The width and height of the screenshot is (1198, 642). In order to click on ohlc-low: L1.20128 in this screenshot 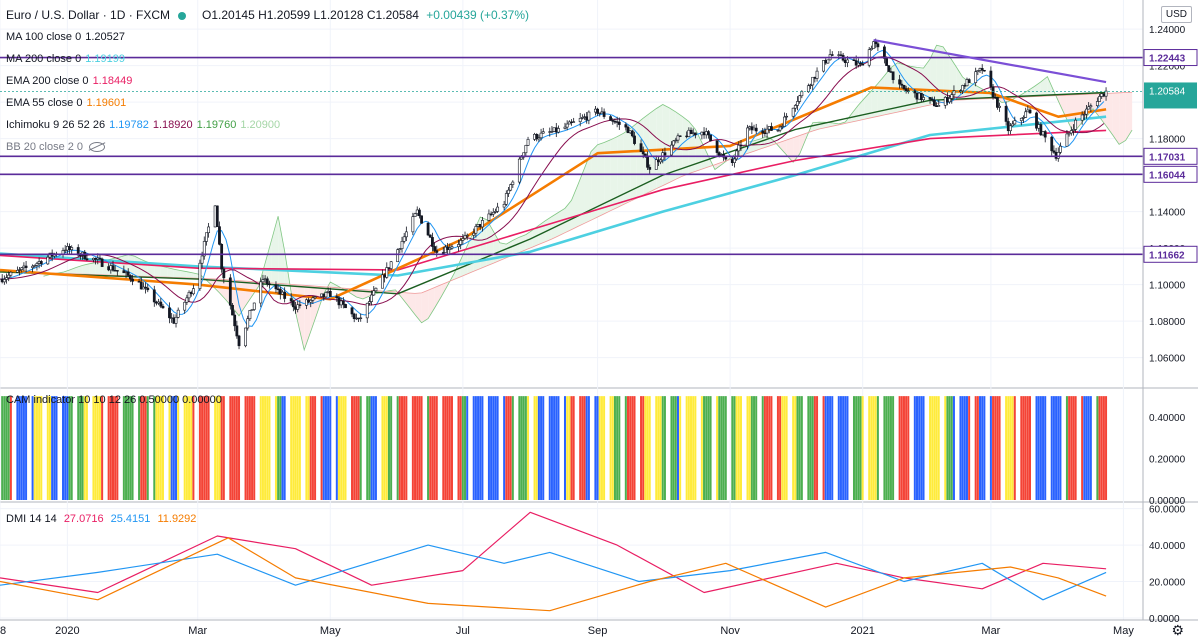, I will do `click(338, 15)`.